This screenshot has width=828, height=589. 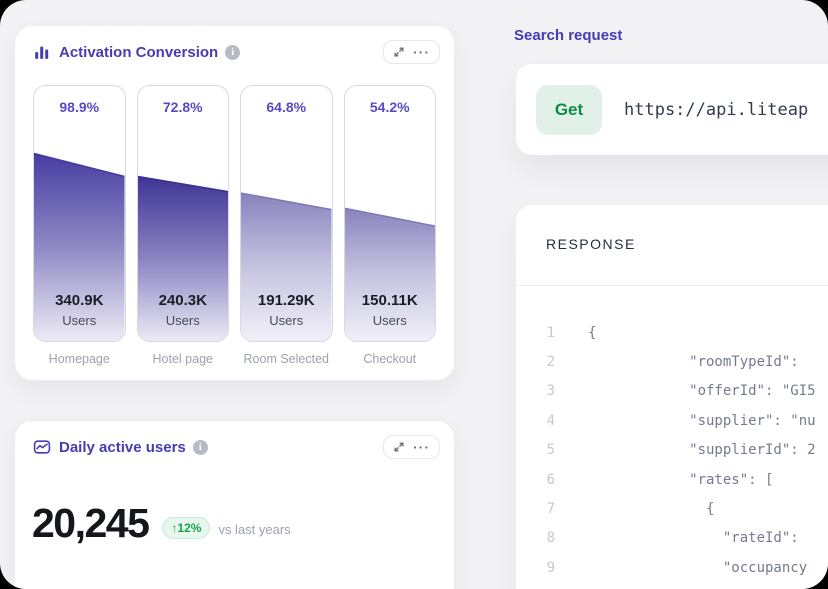 What do you see at coordinates (234, 440) in the screenshot?
I see `dau-card-header: Daily active users i ···` at bounding box center [234, 440].